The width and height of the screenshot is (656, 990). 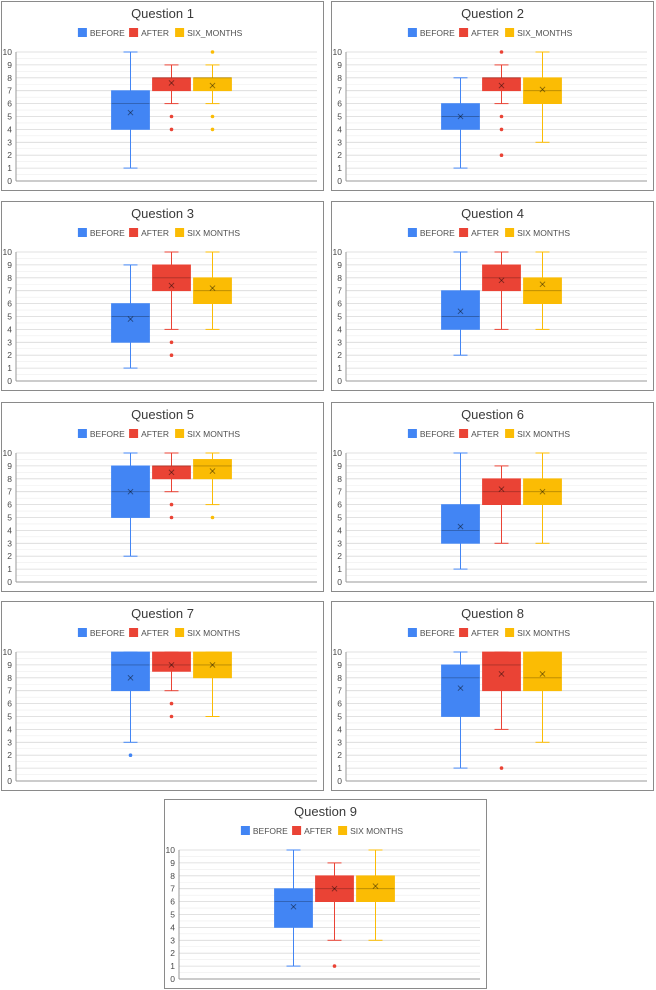 What do you see at coordinates (492, 414) in the screenshot?
I see `chart-title: Question 6` at bounding box center [492, 414].